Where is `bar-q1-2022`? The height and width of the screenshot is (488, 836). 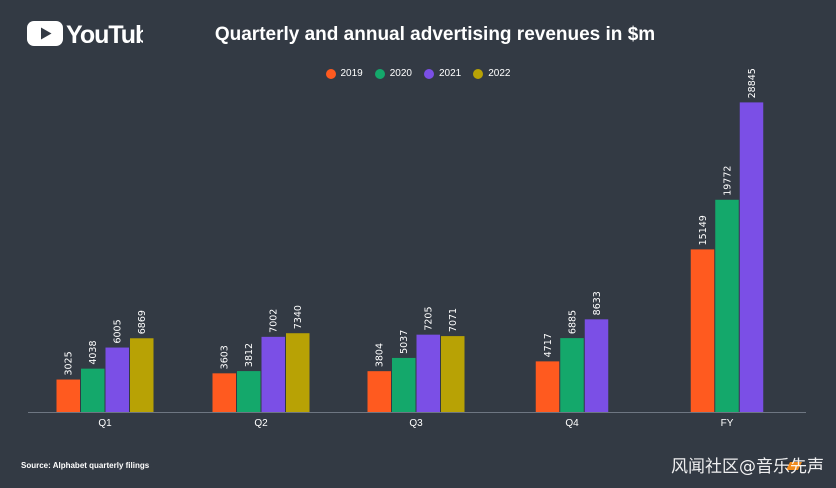
bar-q1-2022 is located at coordinates (142, 375).